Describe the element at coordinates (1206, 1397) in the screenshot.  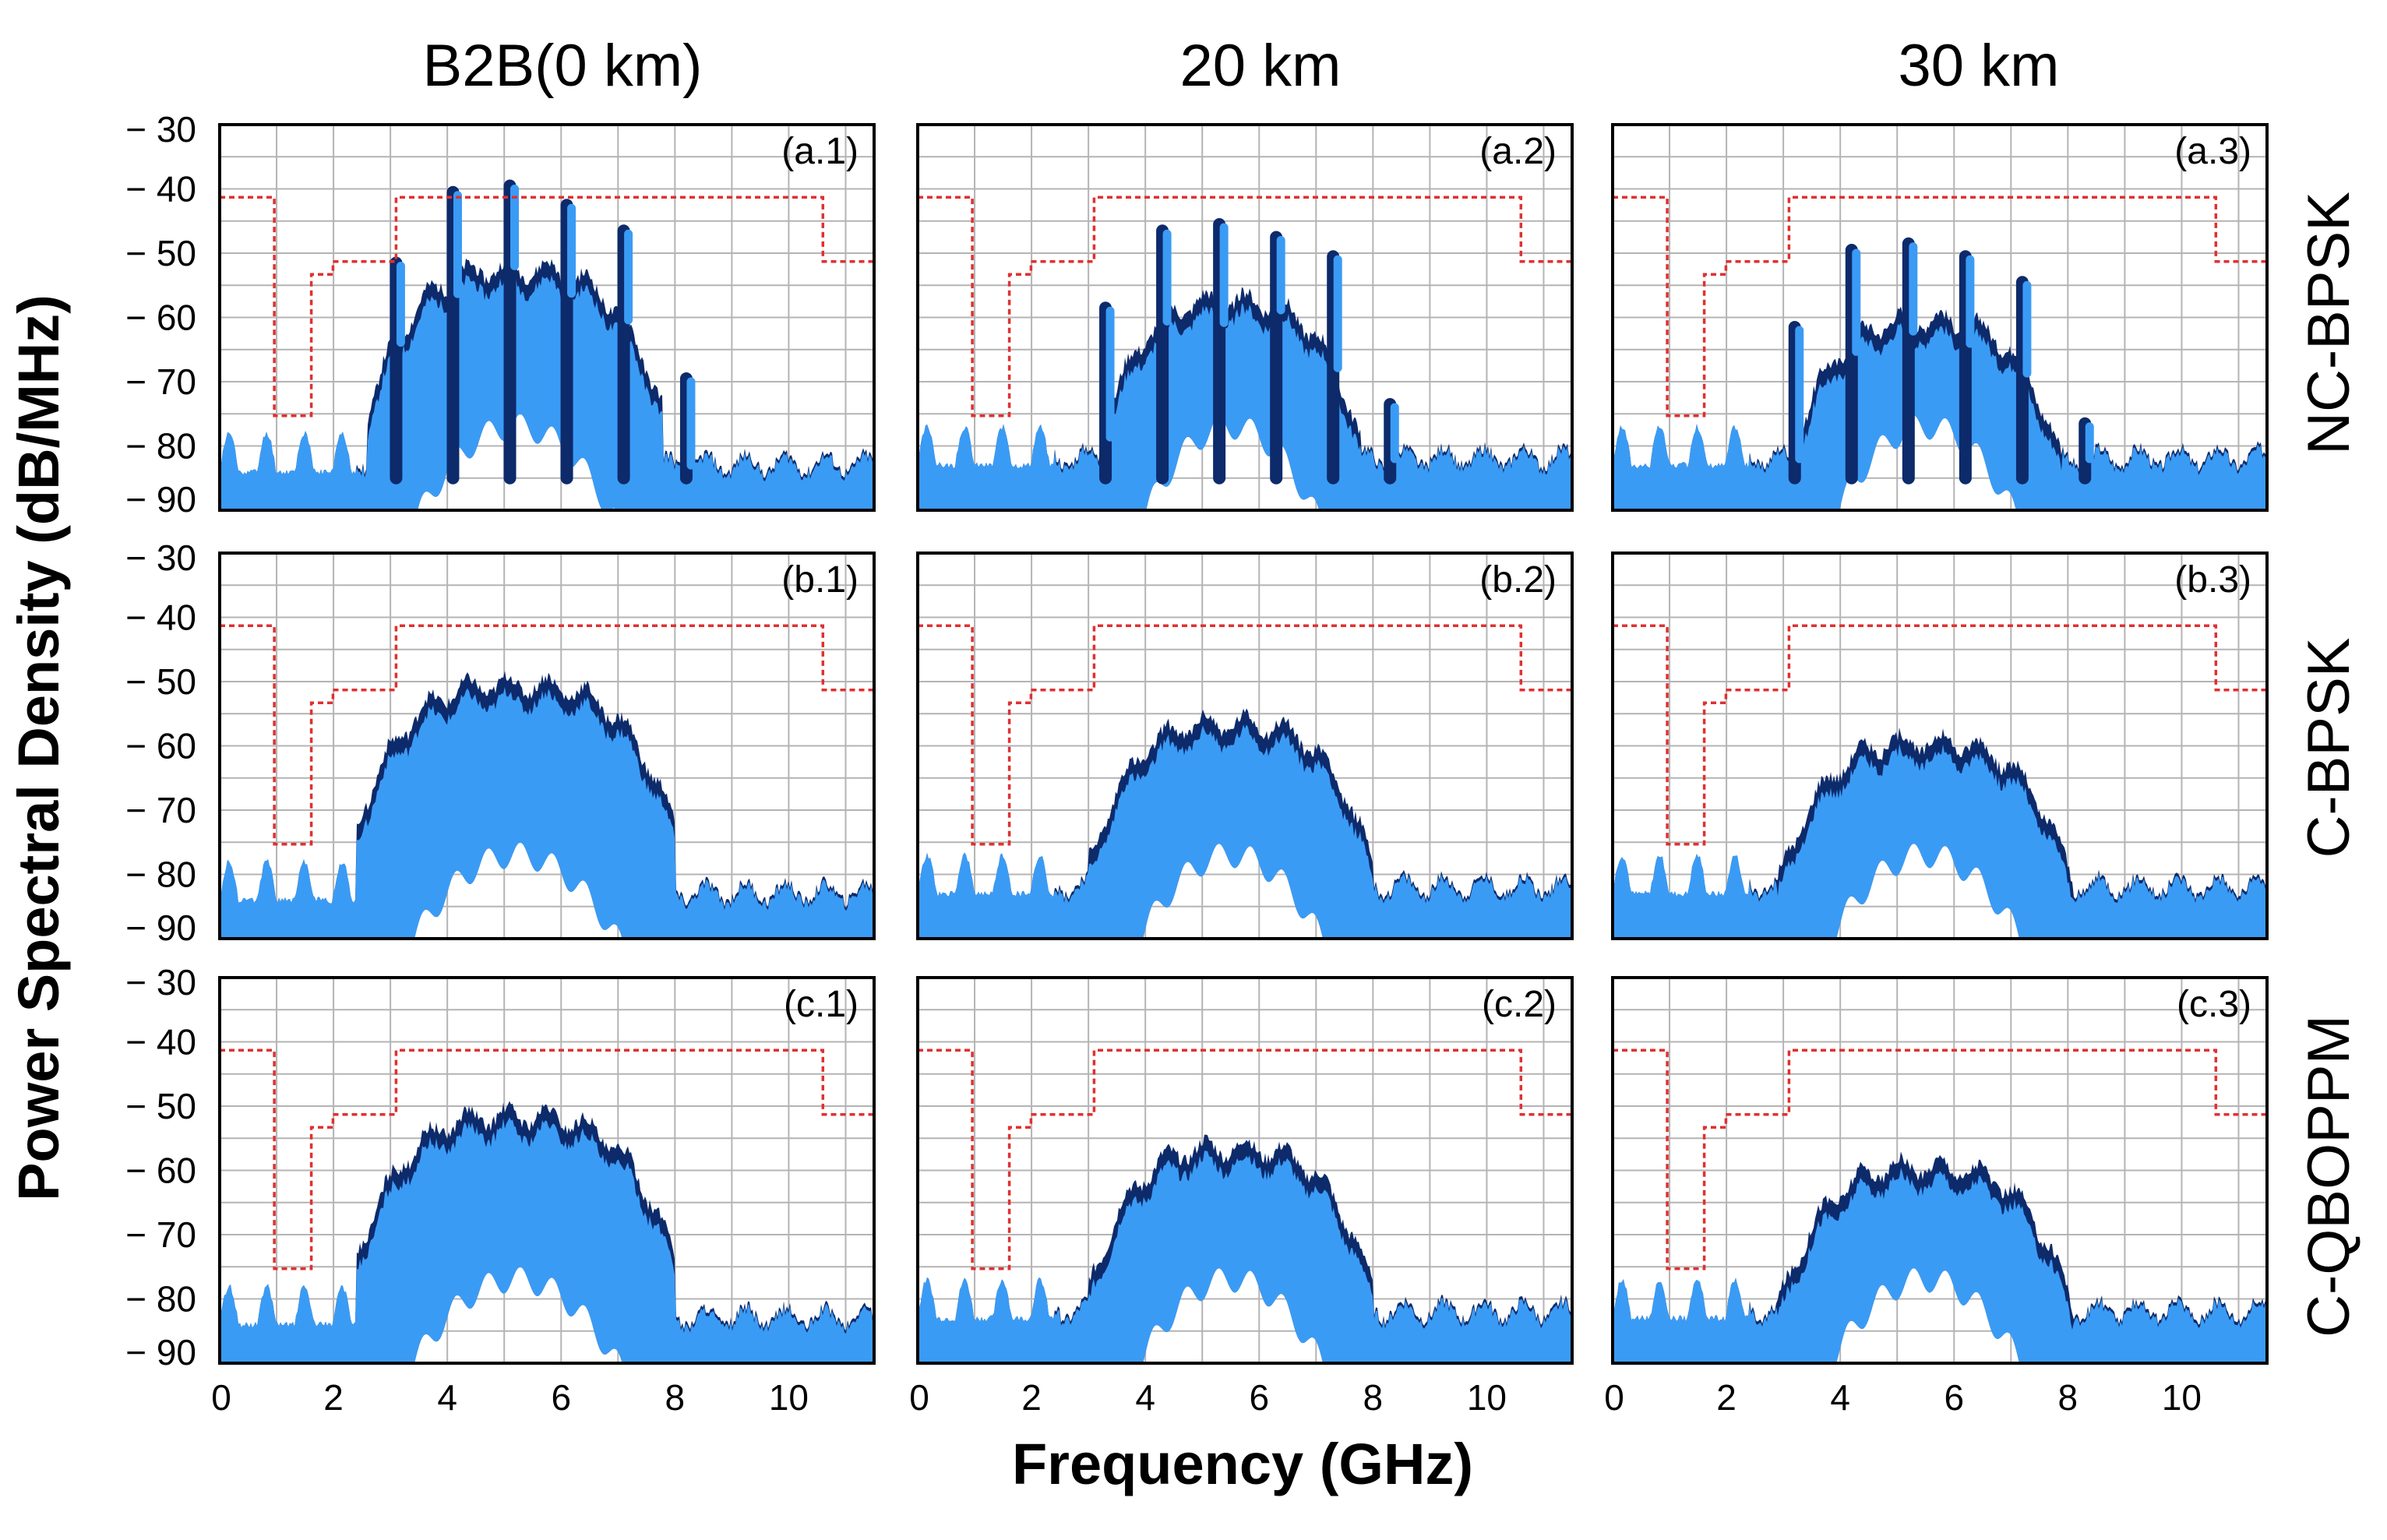
I see `x-tick-labels: 0 2 4 6 8 10 0 2 4 6 8 10 0 2 4 6 8 10` at that location.